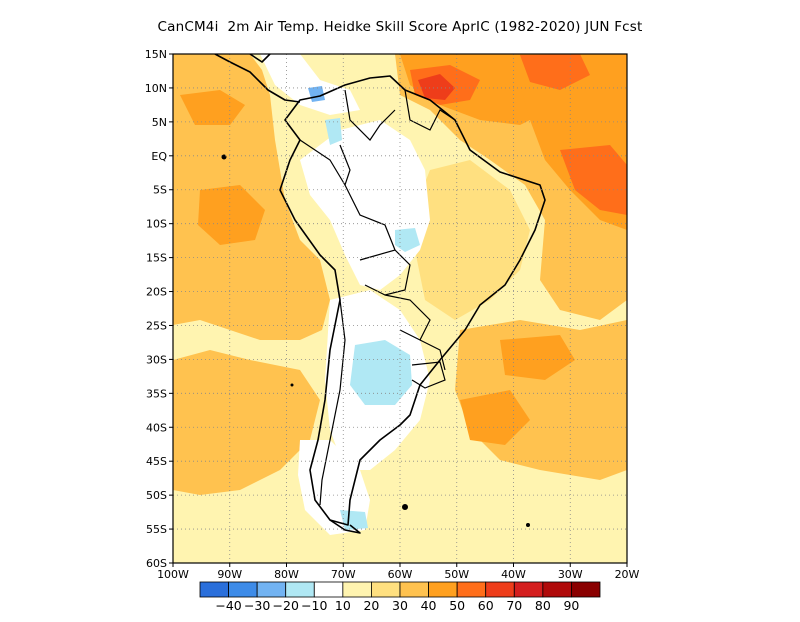 Image resolution: width=800 pixels, height=622 pixels. I want to click on island-juan-fernandez, so click(292, 385).